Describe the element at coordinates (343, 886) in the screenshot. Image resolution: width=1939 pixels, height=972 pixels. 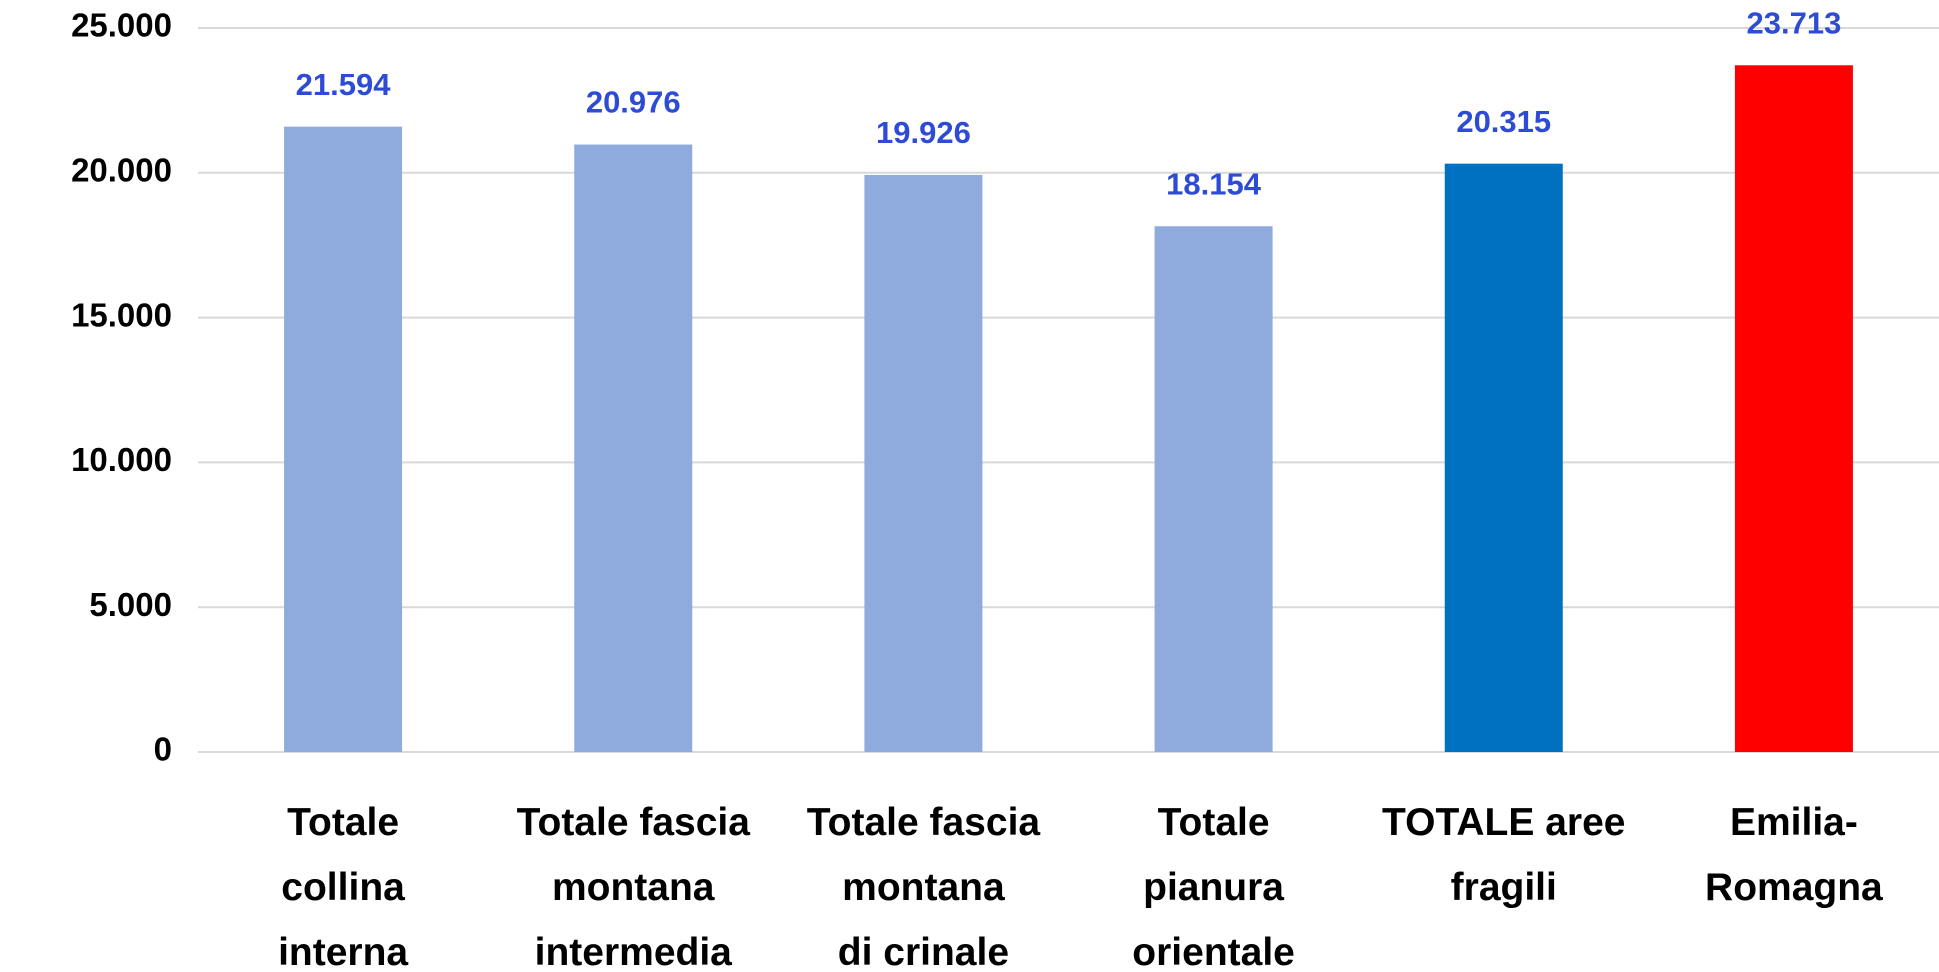
I see `x-tick-label: Totale collina interna` at that location.